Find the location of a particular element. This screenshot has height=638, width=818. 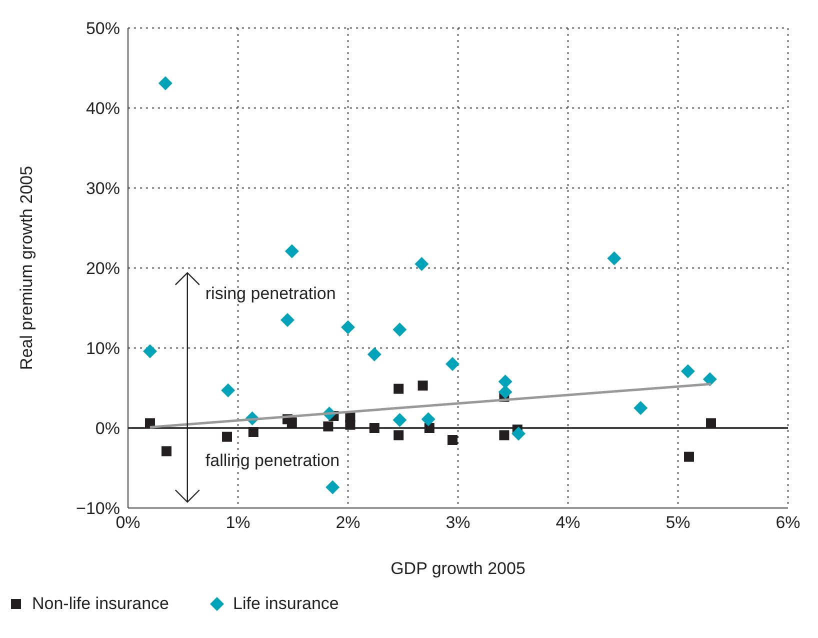

x-tick-label: 6% is located at coordinates (788, 522).